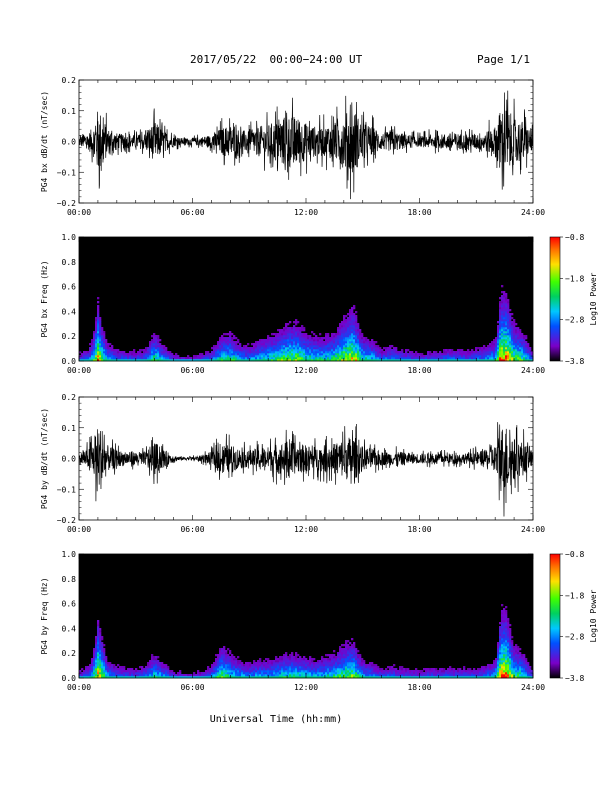  What do you see at coordinates (574, 361) in the screenshot?
I see `colorbar-tick-label: −3.8` at bounding box center [574, 361].